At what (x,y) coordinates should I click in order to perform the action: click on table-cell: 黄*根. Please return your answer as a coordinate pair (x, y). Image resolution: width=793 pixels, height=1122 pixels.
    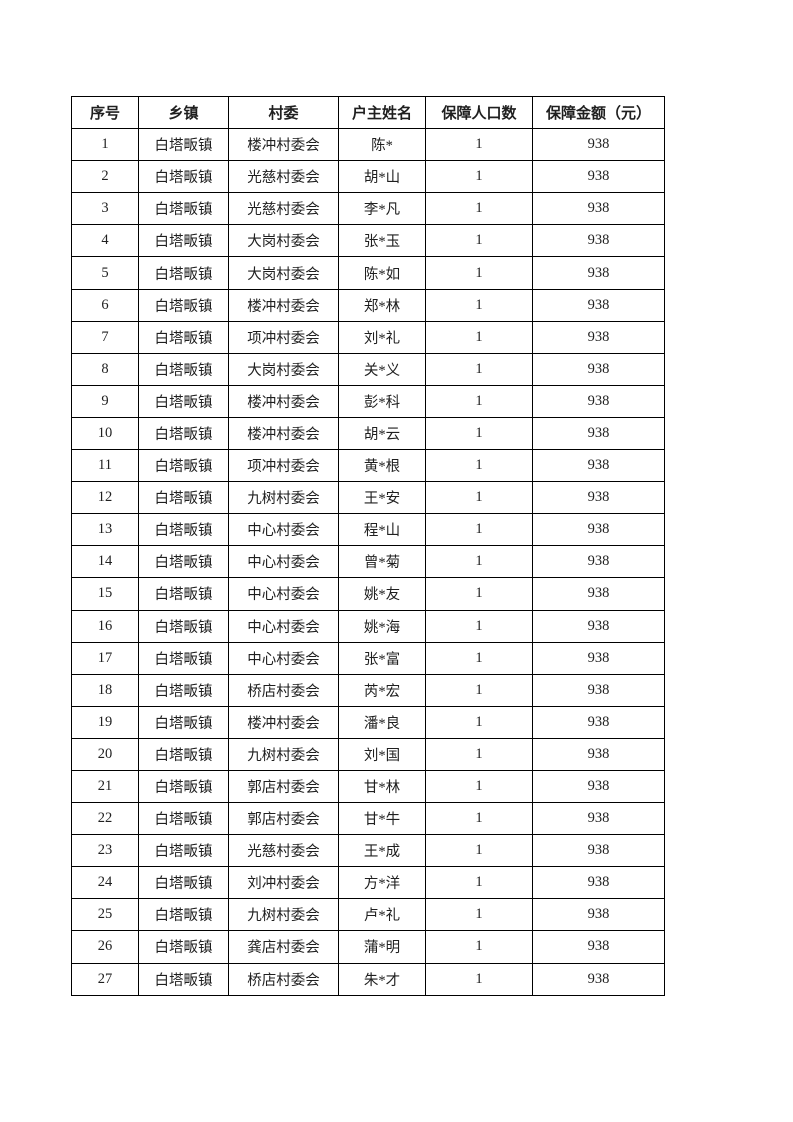
    Looking at the image, I should click on (382, 466).